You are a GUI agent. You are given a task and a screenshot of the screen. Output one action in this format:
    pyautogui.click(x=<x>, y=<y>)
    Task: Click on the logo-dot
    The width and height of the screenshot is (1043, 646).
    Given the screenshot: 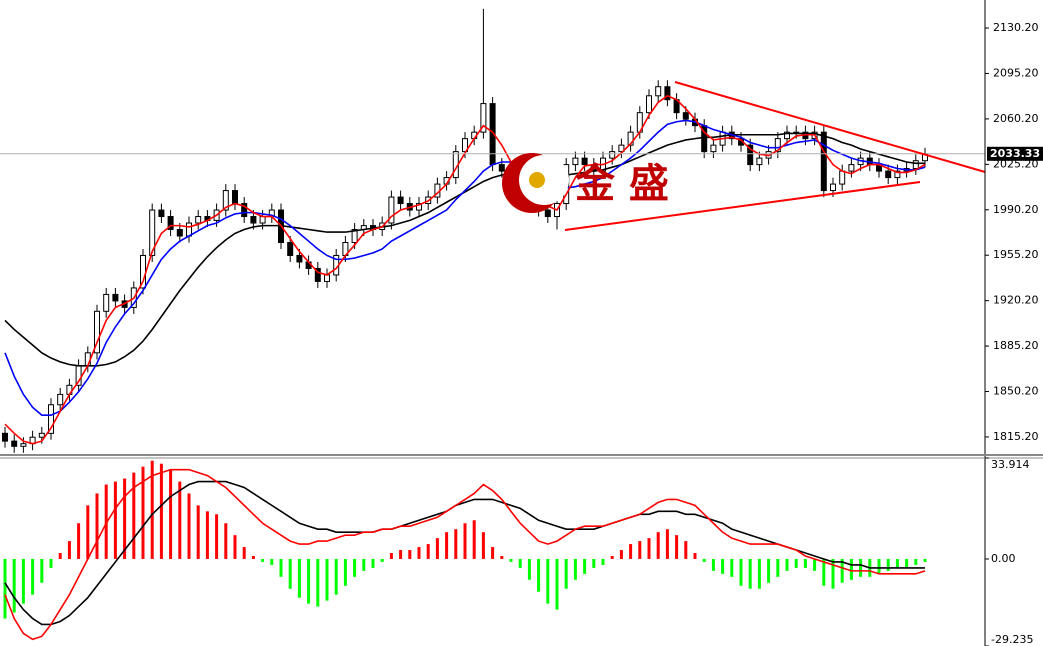 What is the action you would take?
    pyautogui.click(x=537, y=180)
    